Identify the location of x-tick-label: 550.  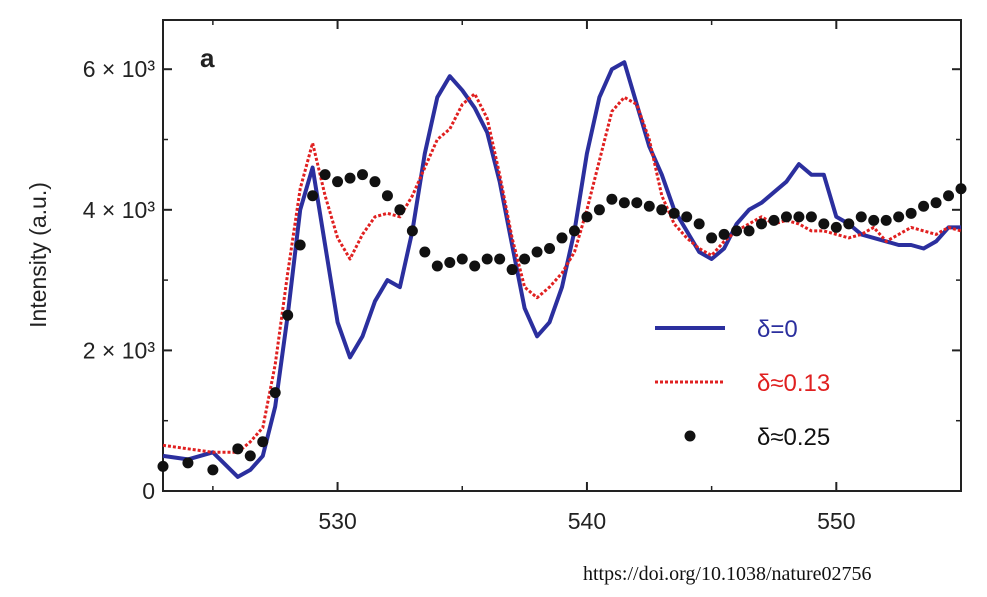
(836, 521).